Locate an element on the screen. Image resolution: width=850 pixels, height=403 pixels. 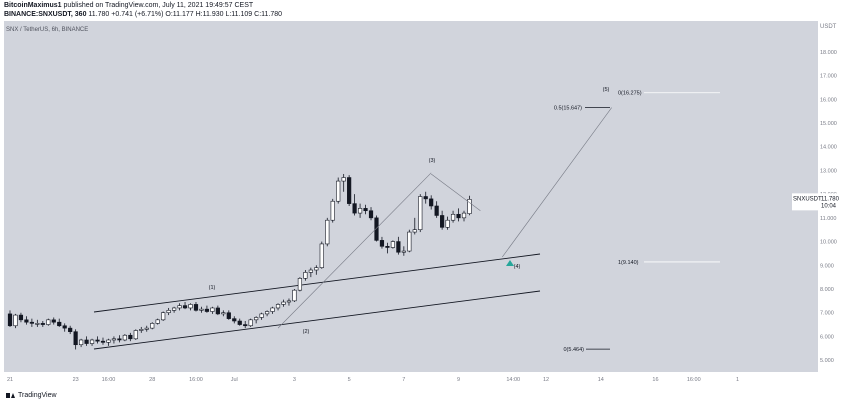
wave-label: (3) is located at coordinates (432, 161).